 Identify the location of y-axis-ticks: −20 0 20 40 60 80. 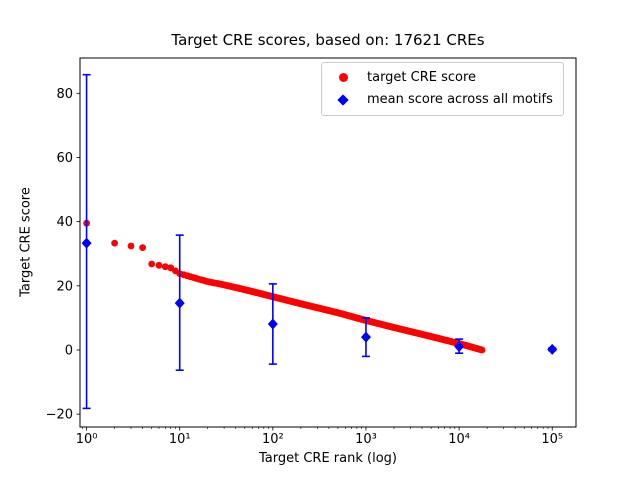
(63, 255).